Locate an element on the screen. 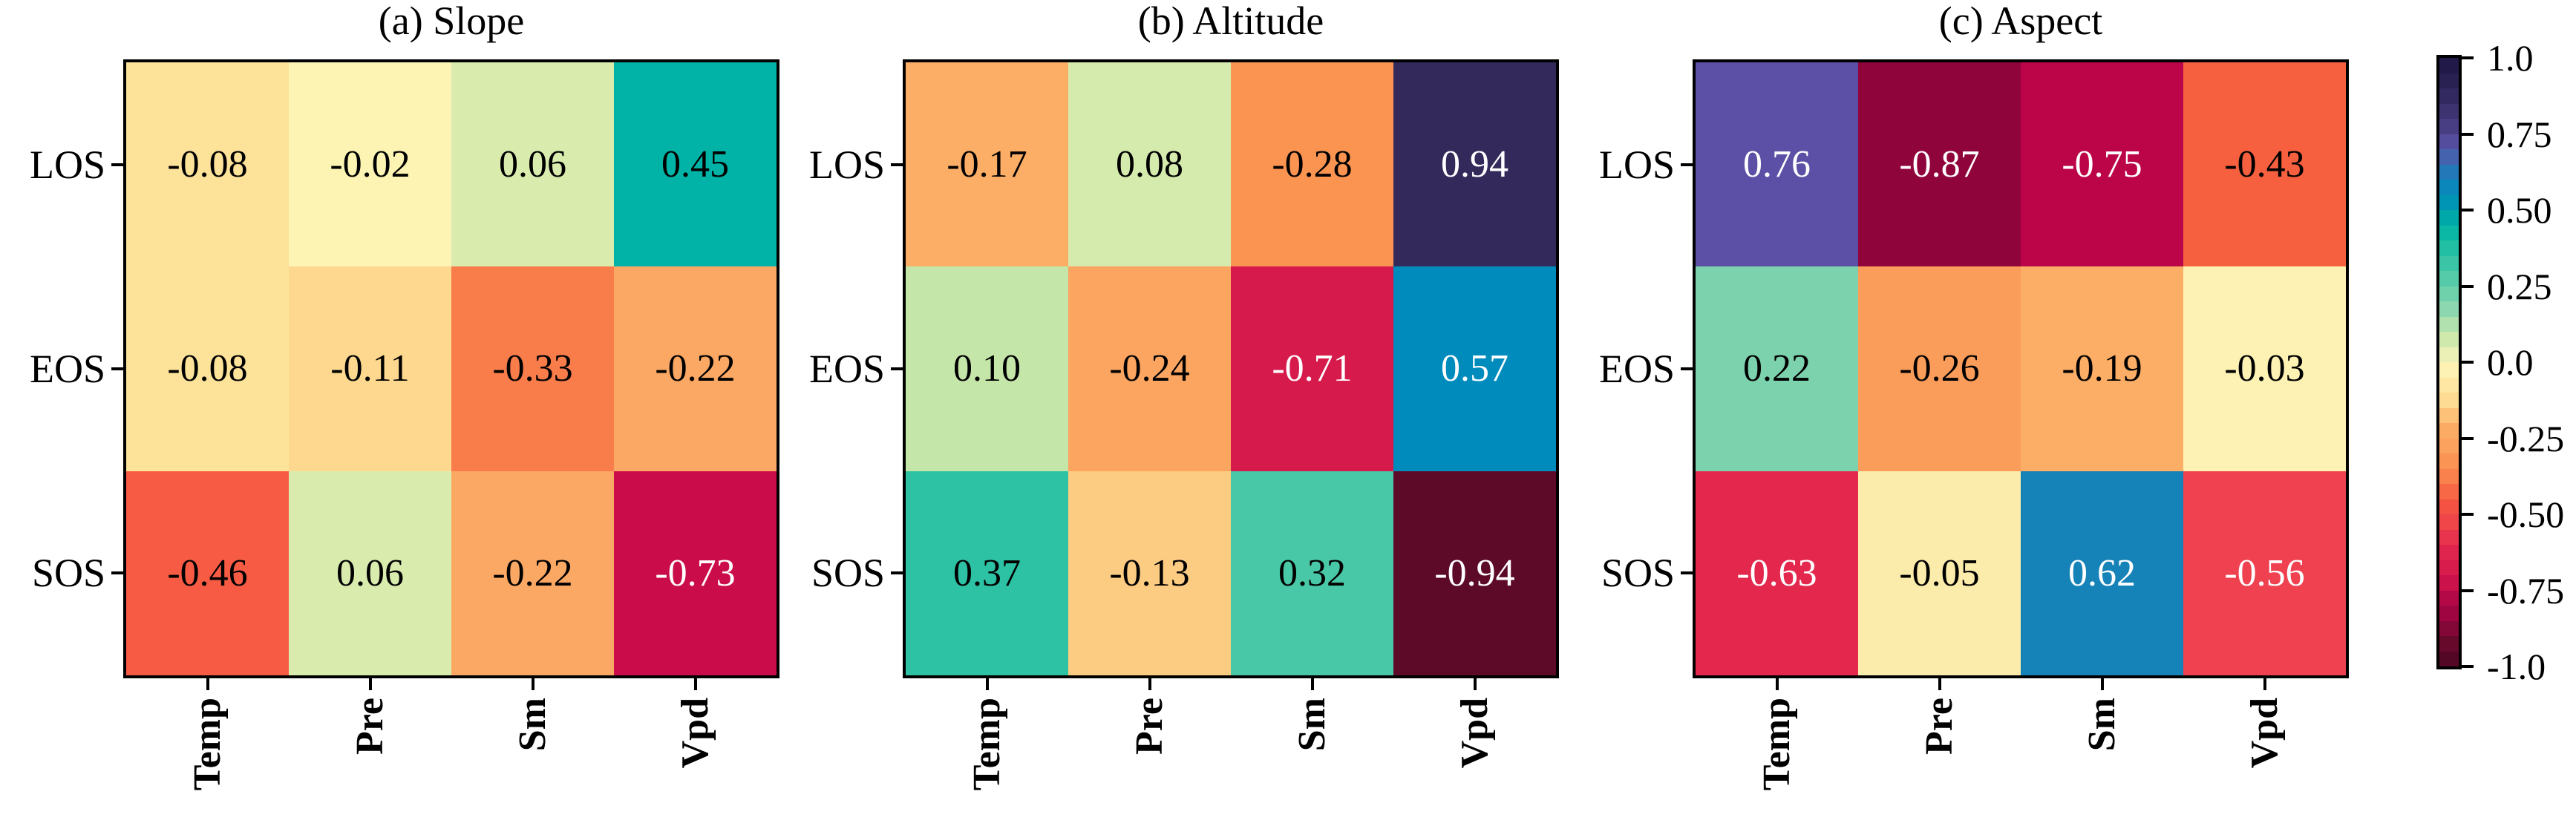 The height and width of the screenshot is (826, 2576). colorbar-tick-label: -1.0 is located at coordinates (2516, 666).